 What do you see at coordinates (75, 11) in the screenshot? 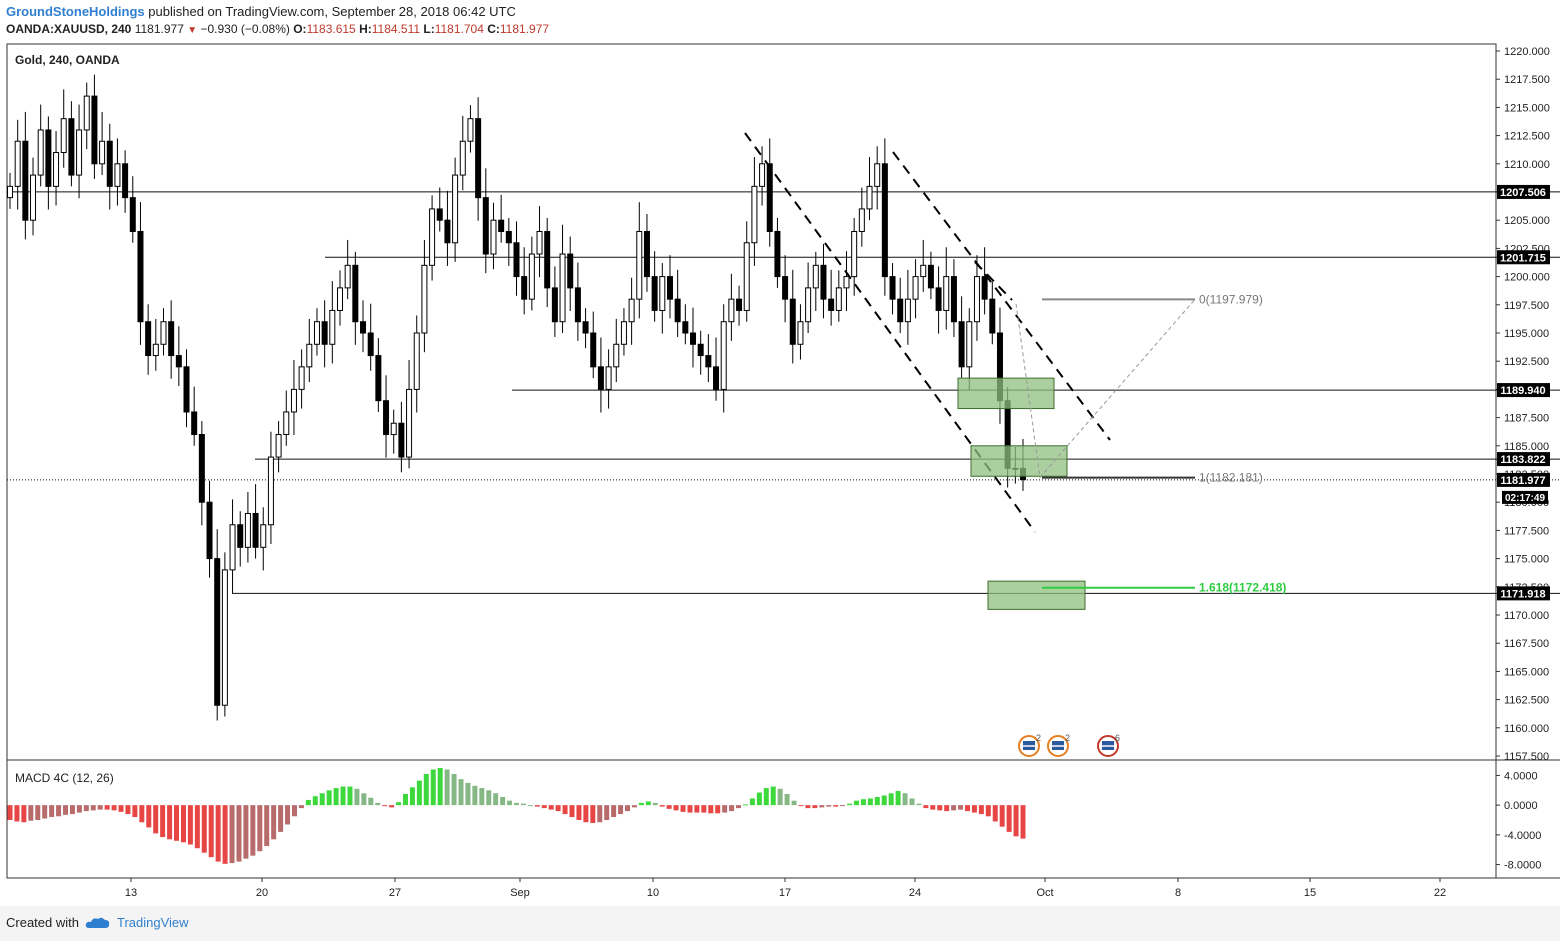
I see `author-link: GroundStoneHoldings` at bounding box center [75, 11].